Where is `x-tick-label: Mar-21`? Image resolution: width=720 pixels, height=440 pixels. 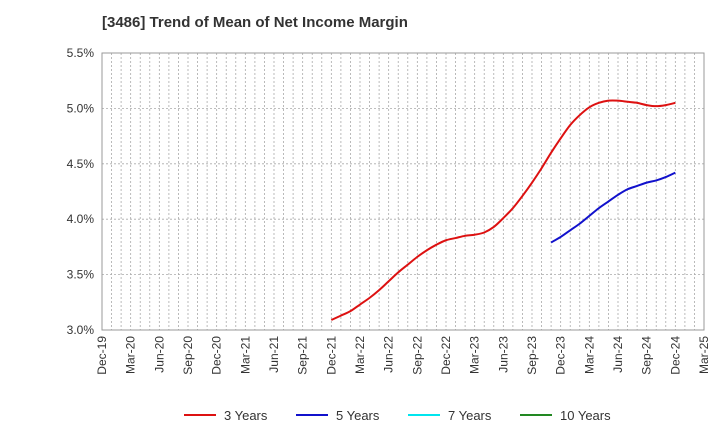
x-tick-label: Mar-21 is located at coordinates (245, 355).